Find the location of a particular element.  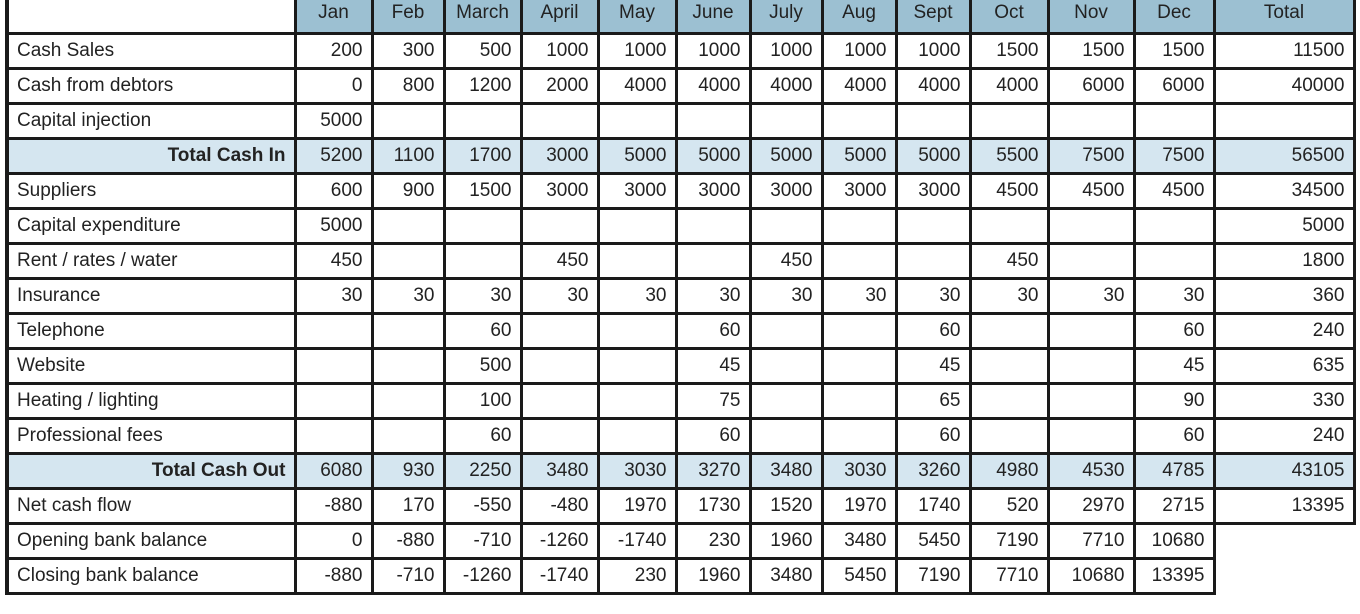

cell-april: -1740 is located at coordinates (559, 576).